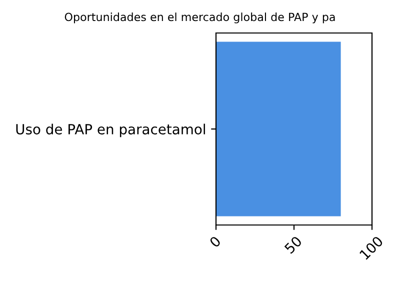 The width and height of the screenshot is (400, 300). Describe the element at coordinates (293, 245) in the screenshot. I see `x-tick-label: 50` at that location.